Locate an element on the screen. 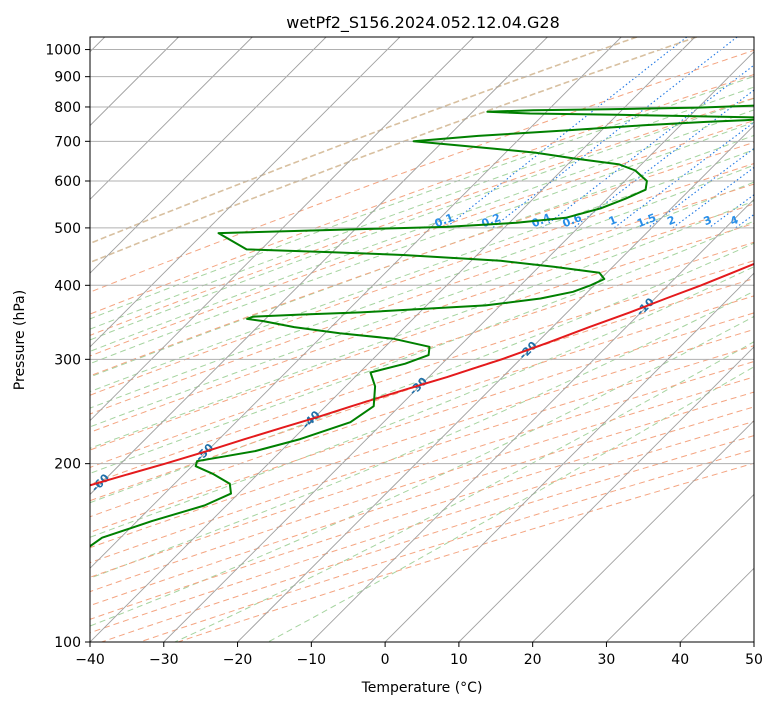 Image resolution: width=775 pixels, height=708 pixels. x-tick-label: 50 is located at coordinates (754, 660).